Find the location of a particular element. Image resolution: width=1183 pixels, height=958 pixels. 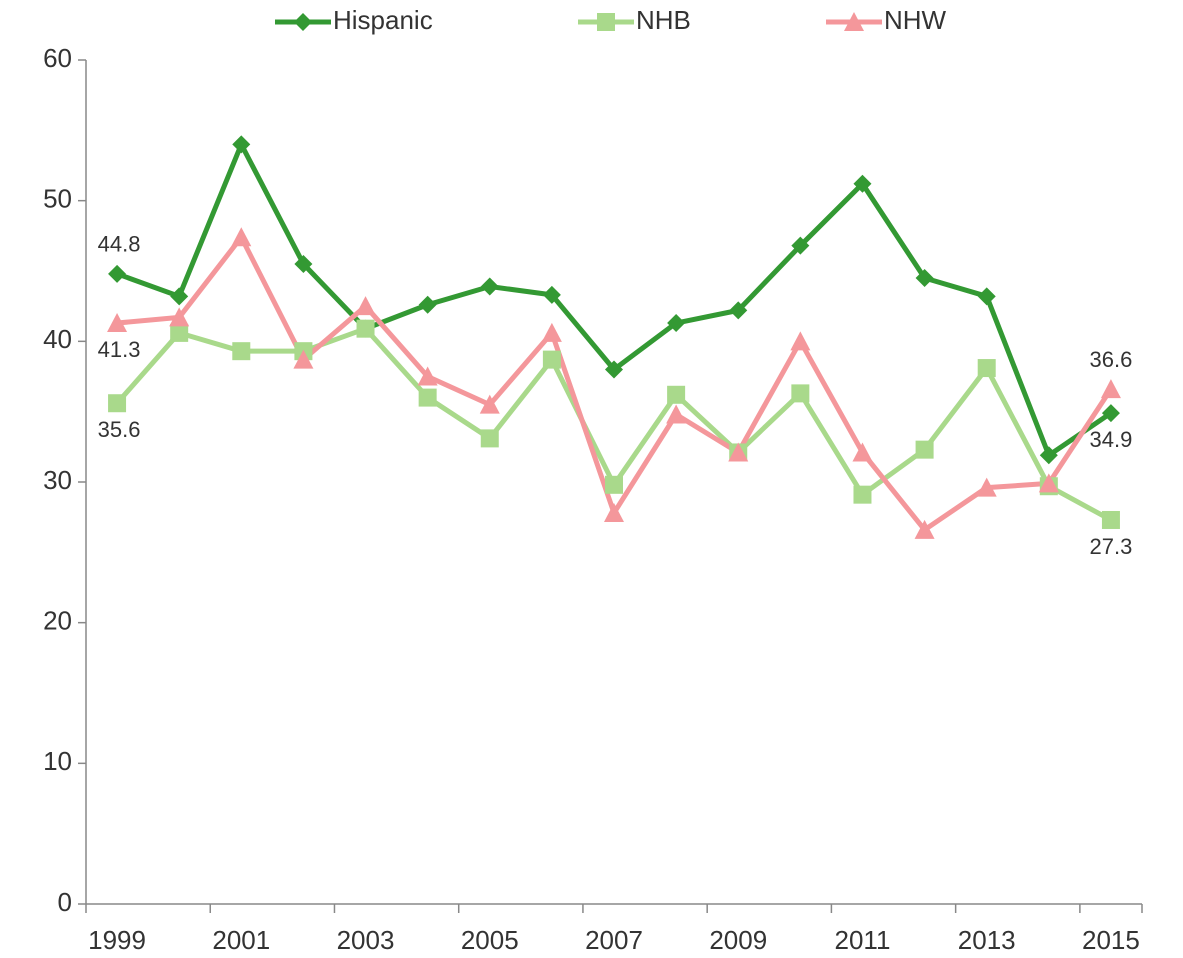

y-tick-label: 50 is located at coordinates (57, 199).